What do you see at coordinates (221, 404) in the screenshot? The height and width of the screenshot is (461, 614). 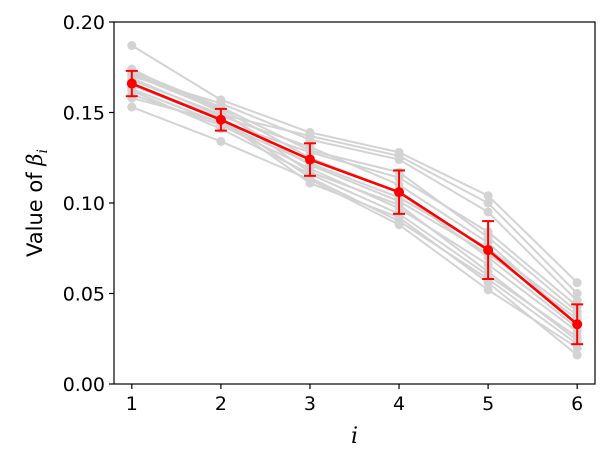 I see `x-tick-label: 2` at bounding box center [221, 404].